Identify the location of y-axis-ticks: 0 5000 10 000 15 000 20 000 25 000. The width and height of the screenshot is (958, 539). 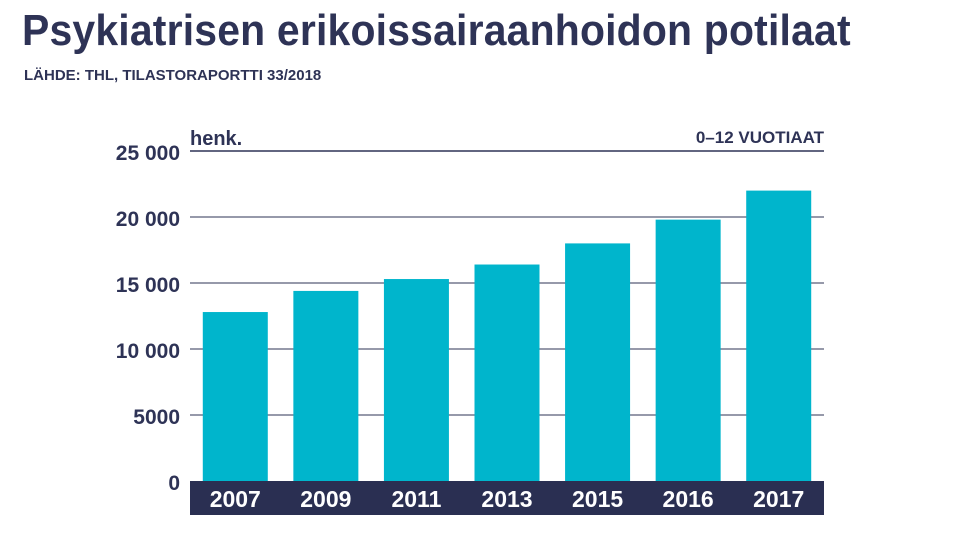
(148, 318).